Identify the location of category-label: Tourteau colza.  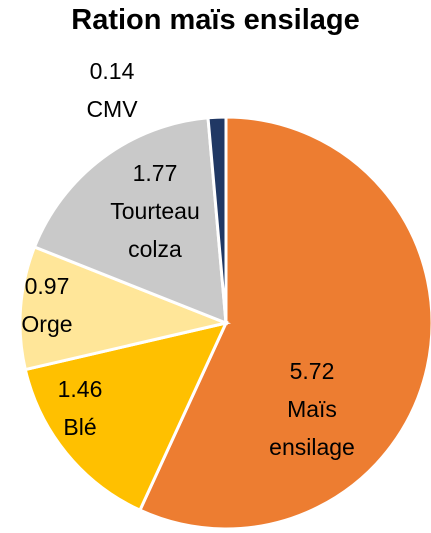
(155, 230).